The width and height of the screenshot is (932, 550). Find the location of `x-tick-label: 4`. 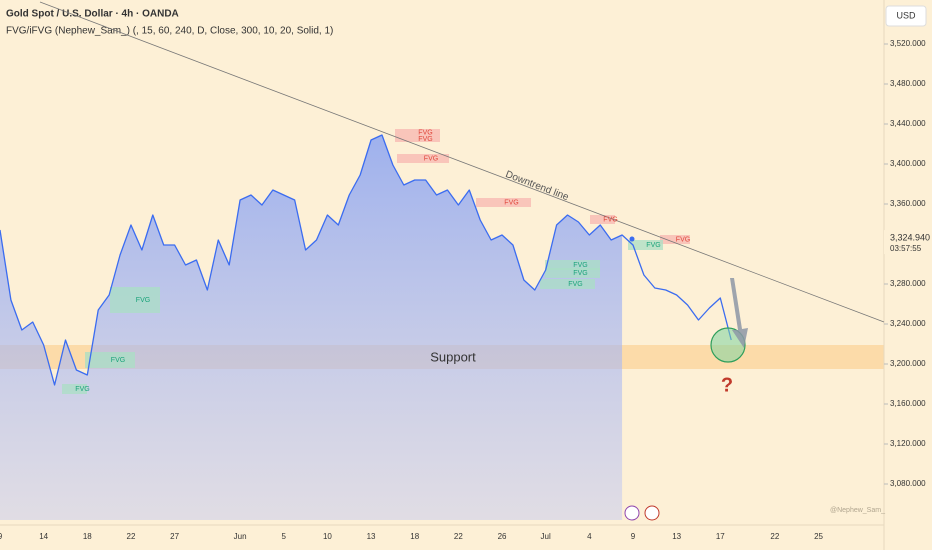

x-tick-label: 4 is located at coordinates (589, 536).